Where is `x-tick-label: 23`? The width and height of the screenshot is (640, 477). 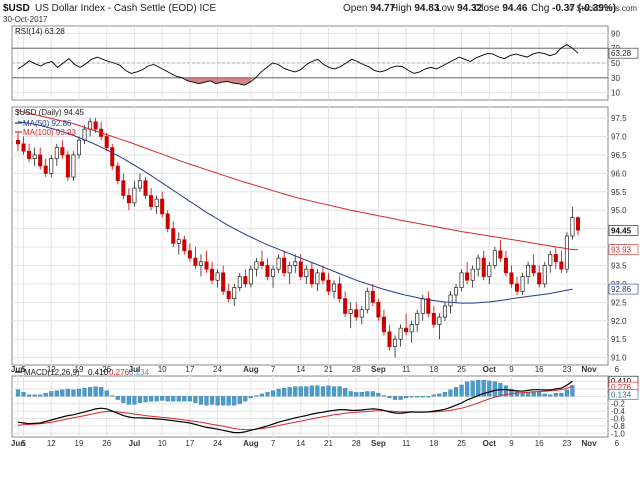
x-tick-label: 23 is located at coordinates (566, 369).